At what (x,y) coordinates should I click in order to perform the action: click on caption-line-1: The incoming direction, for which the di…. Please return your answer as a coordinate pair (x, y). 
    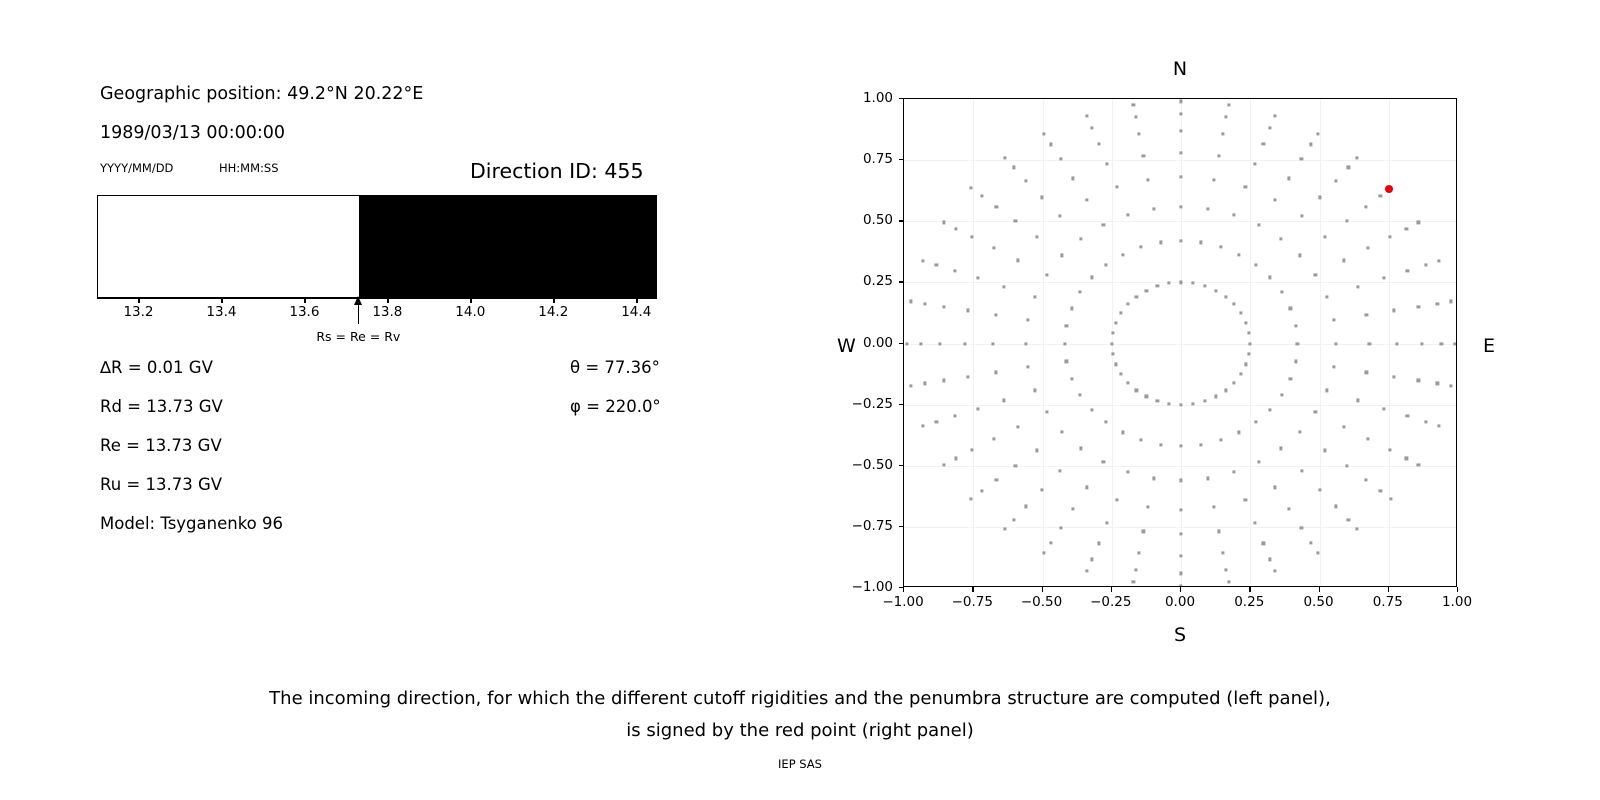
    Looking at the image, I should click on (800, 698).